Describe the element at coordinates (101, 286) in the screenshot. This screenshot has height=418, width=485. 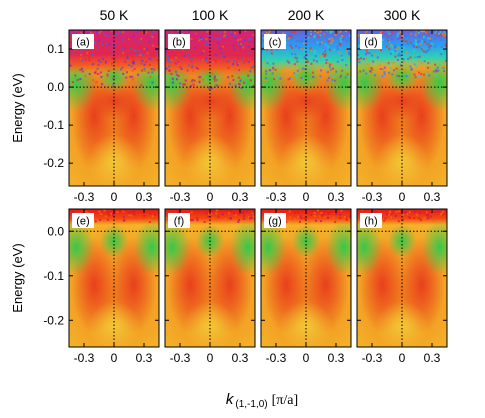
I see `panel-e: (e) -0.3 0 0.3 0.0 -0.1 -0.2` at that location.